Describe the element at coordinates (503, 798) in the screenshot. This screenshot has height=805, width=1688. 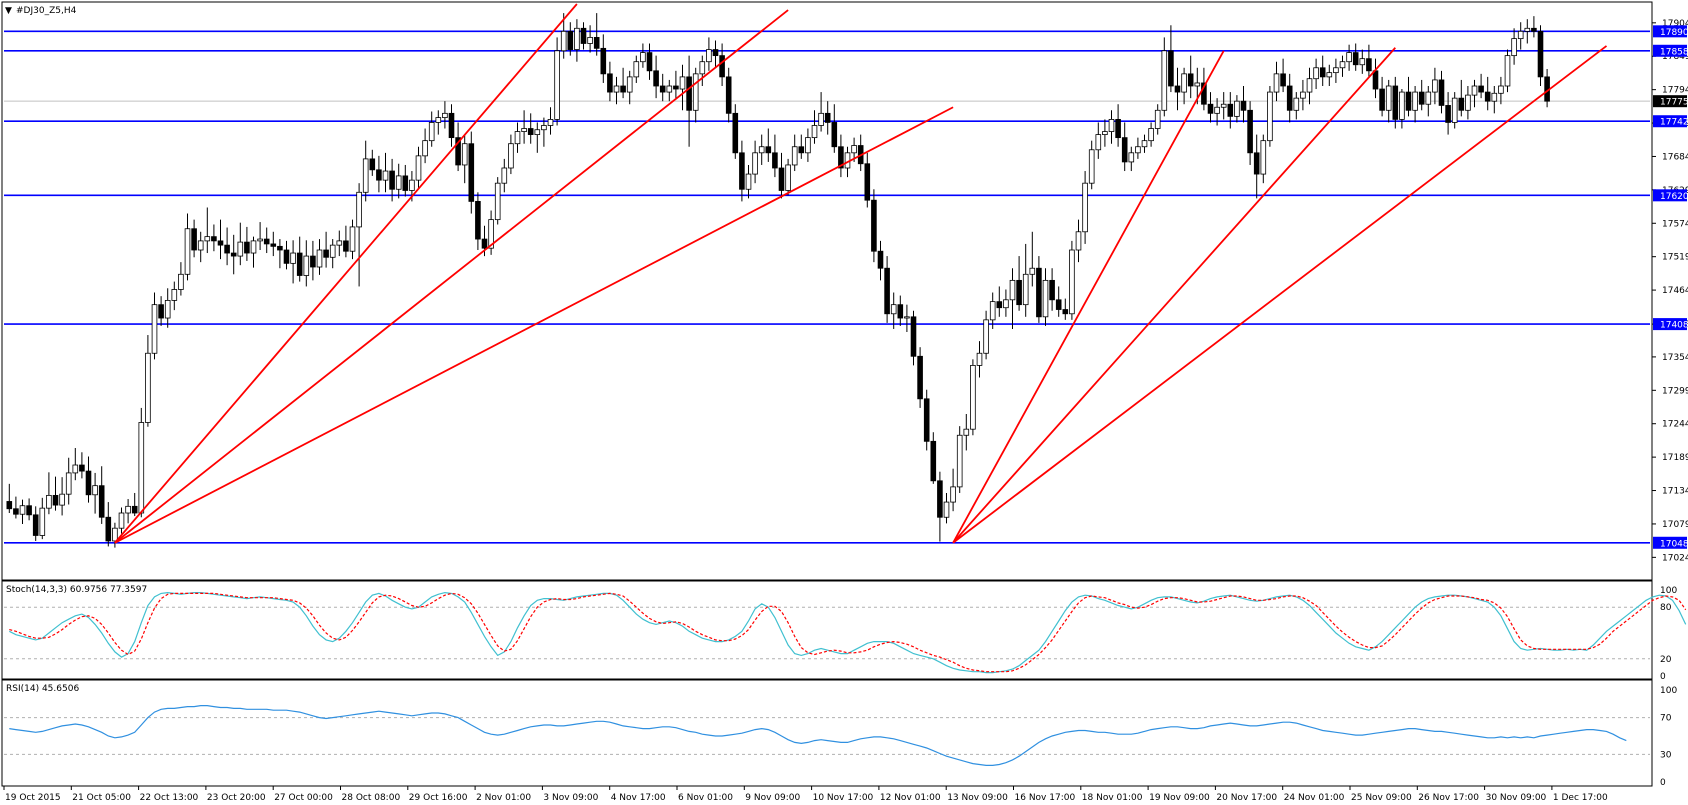
I see `time-tick-label: 2 Nov 01:00` at that location.